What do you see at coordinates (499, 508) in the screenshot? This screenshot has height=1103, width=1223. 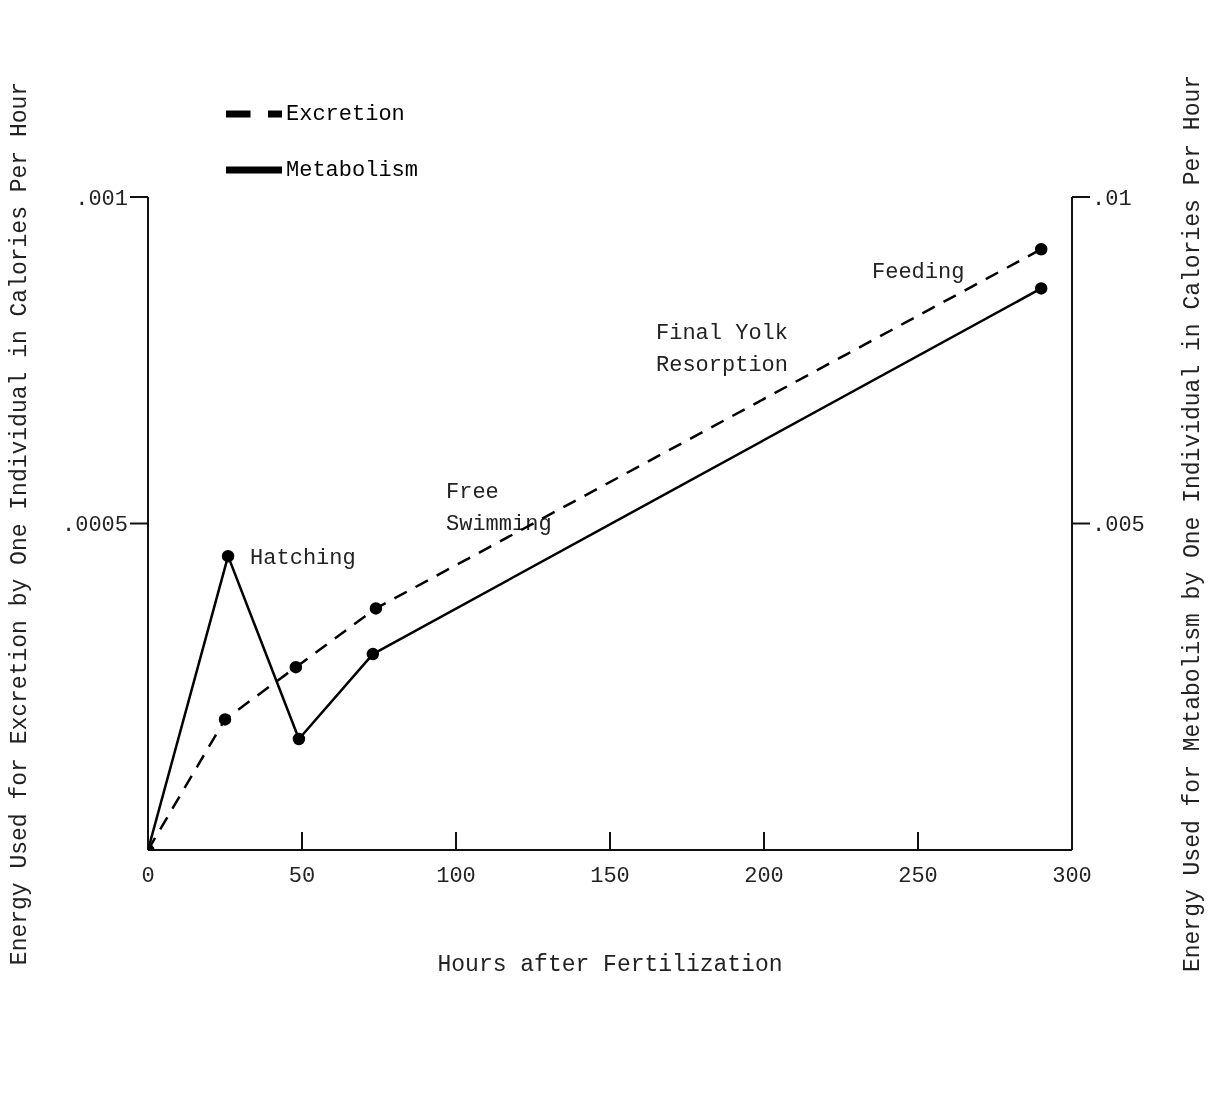 I see `annotation: Free Swimming` at bounding box center [499, 508].